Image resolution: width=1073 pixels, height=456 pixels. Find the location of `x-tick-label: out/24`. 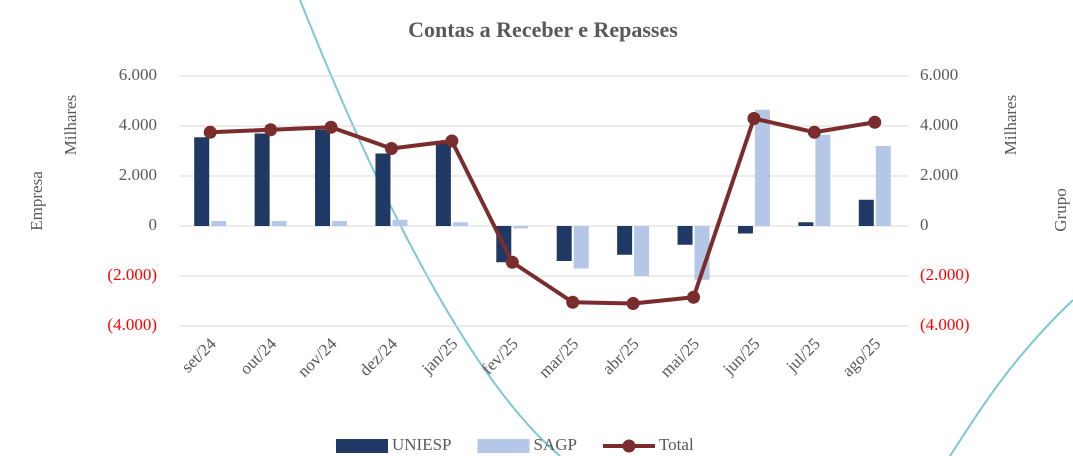

x-tick-label: out/24 is located at coordinates (258, 356).